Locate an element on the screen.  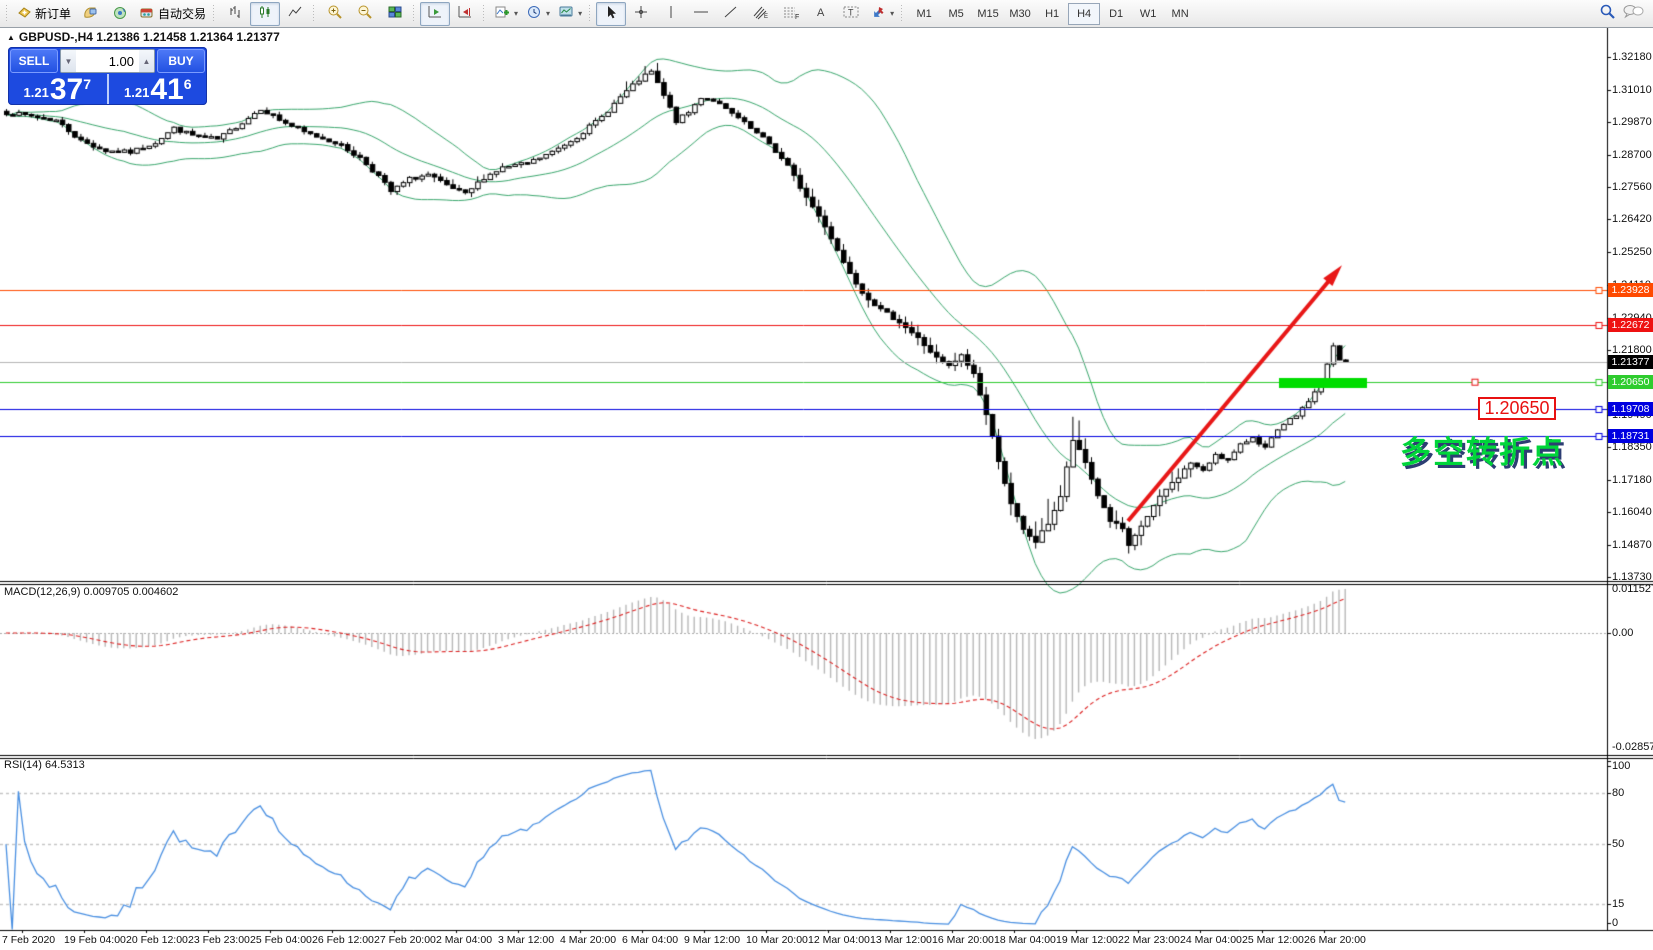
price-line-badge: 1.22672 is located at coordinates (1630, 325).